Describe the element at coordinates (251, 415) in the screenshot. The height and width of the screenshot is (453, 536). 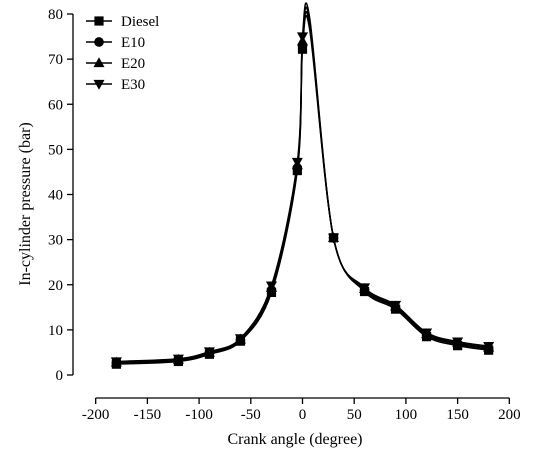
I see `x-tick-label: -50` at that location.